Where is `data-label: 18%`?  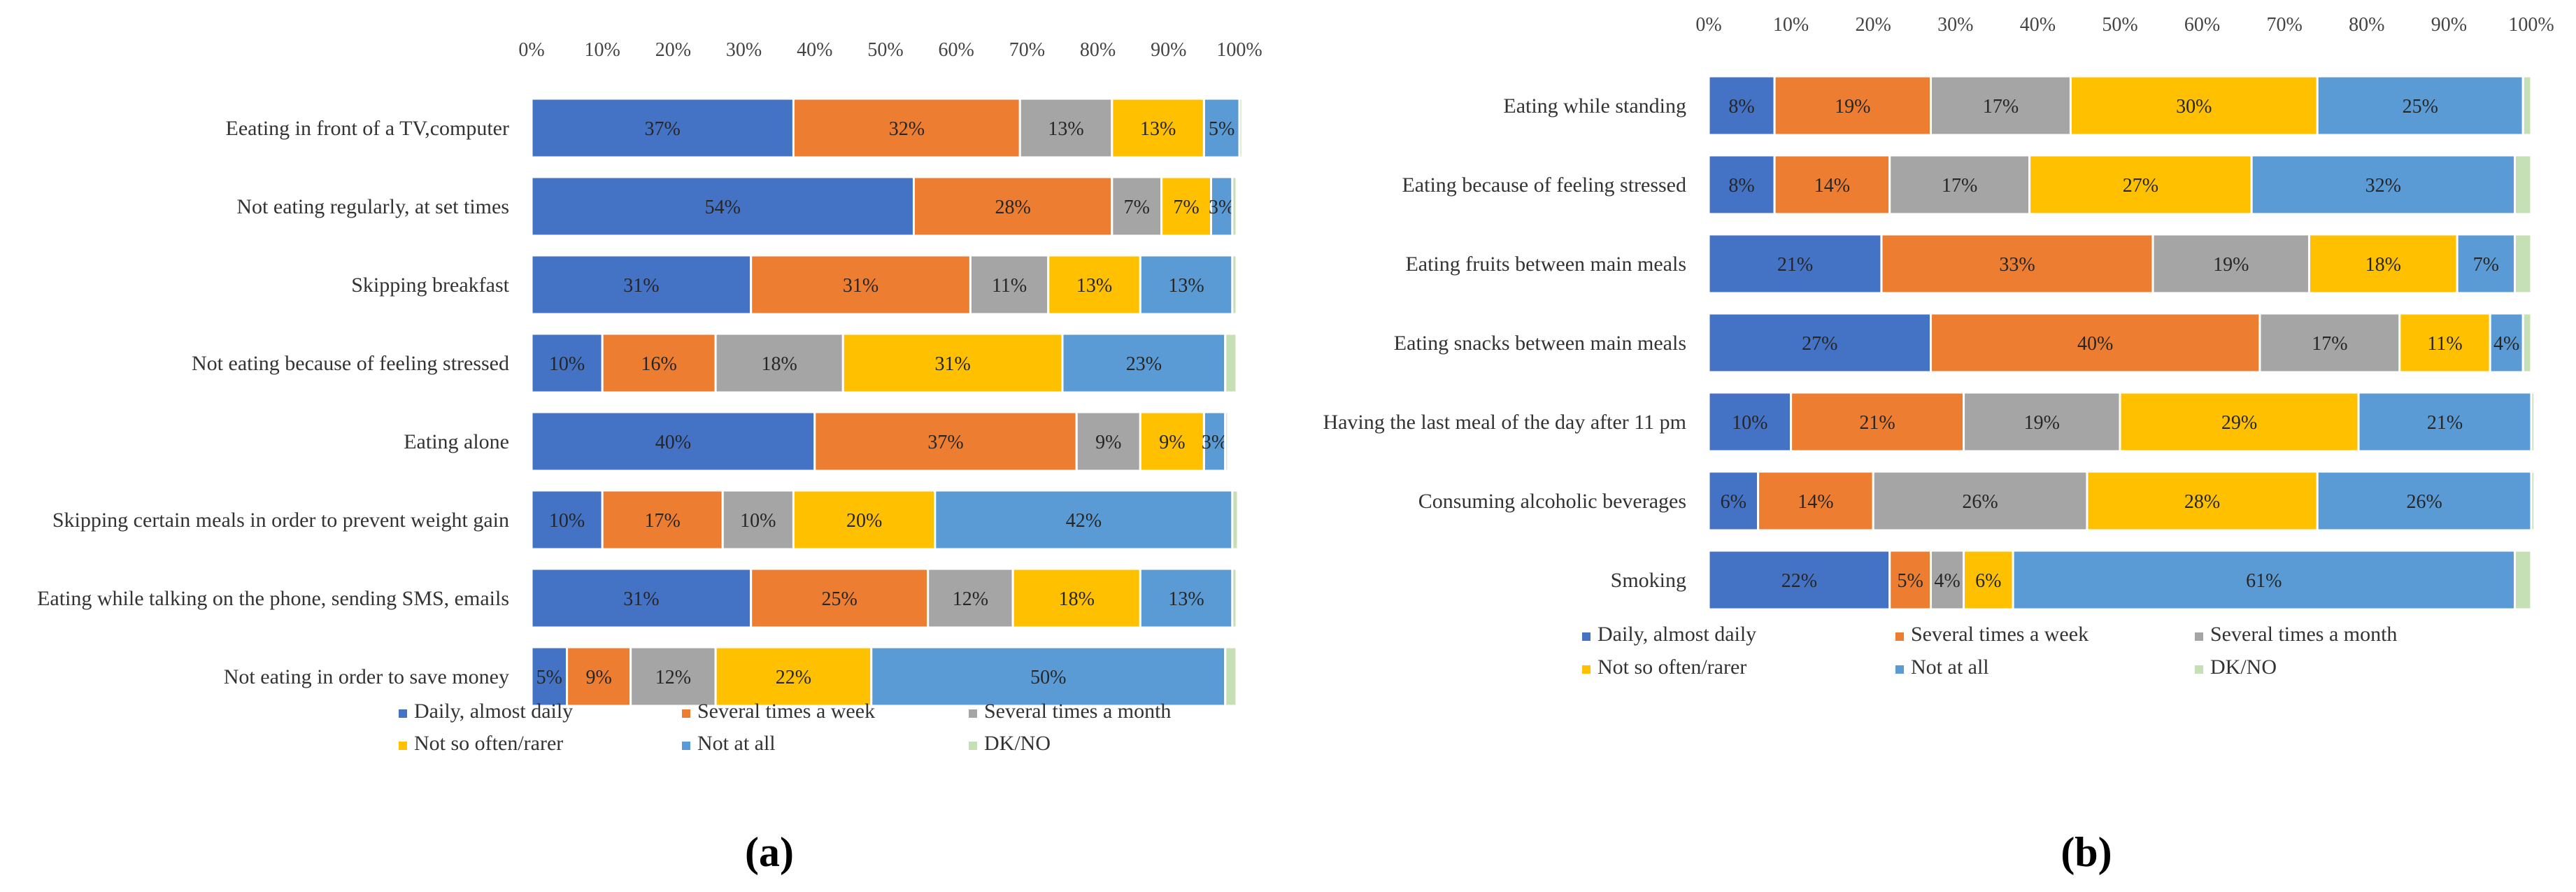
data-label: 18% is located at coordinates (1077, 599).